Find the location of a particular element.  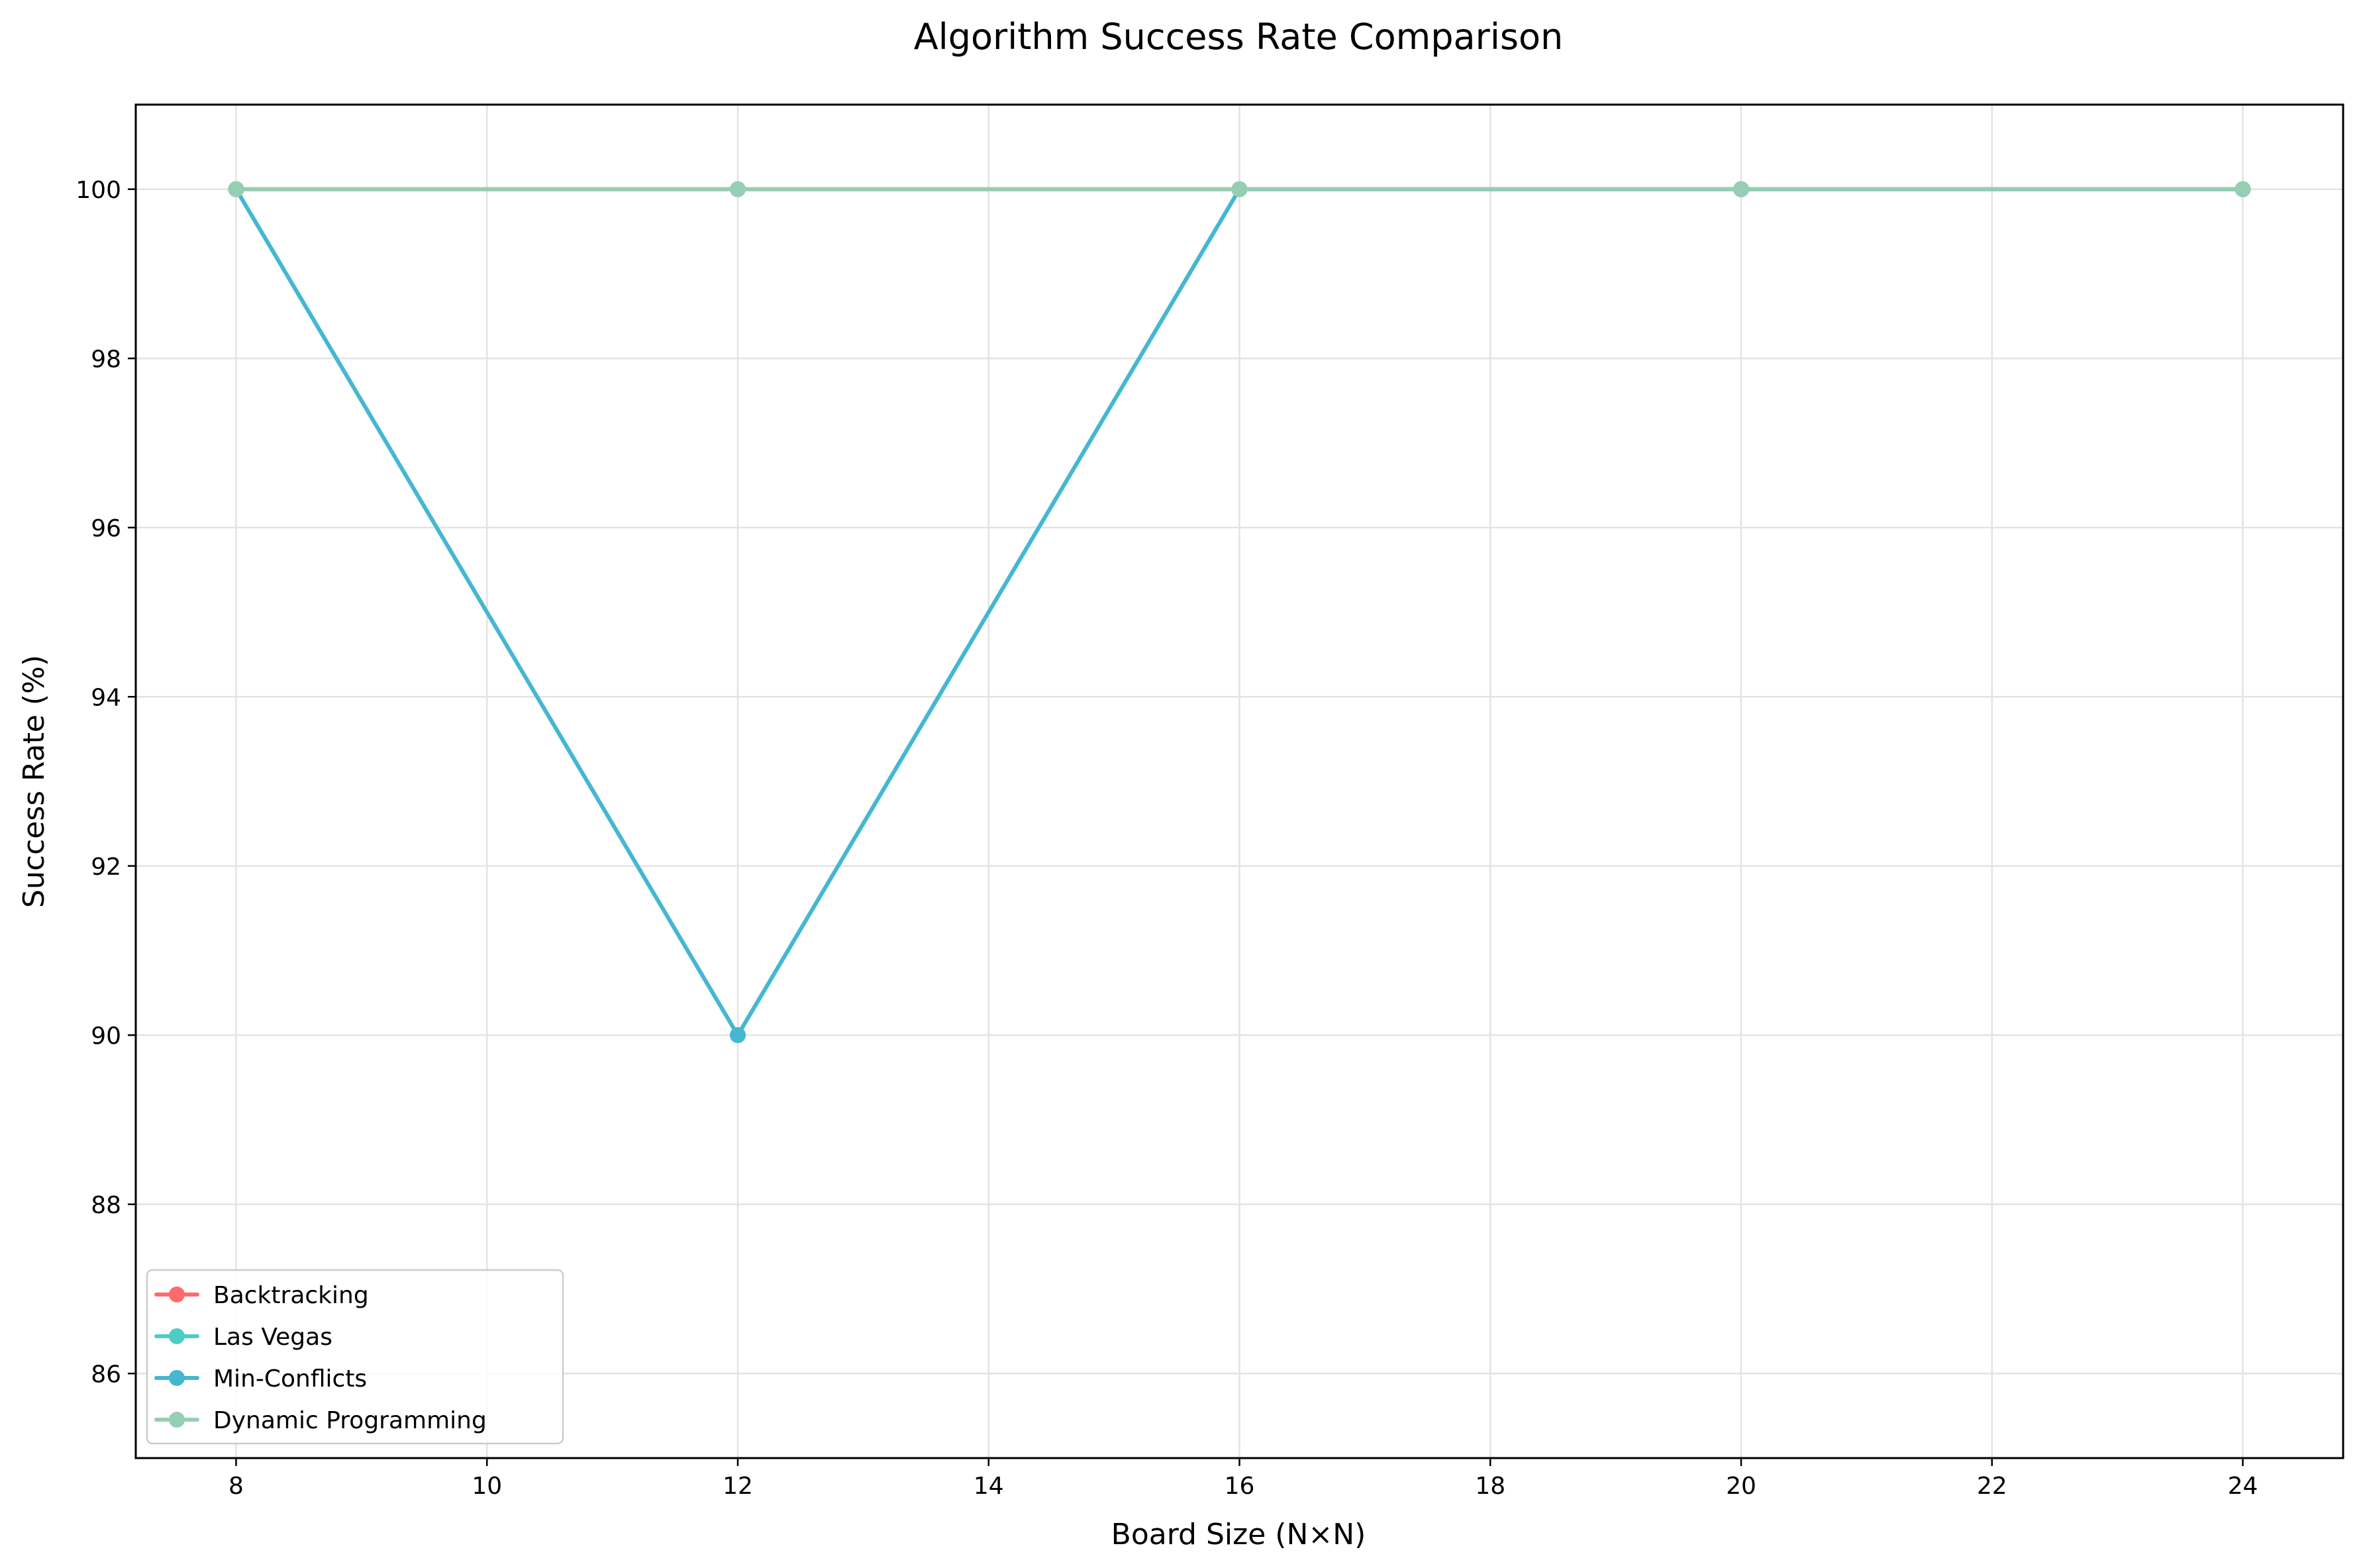

y-tick-label: 90 is located at coordinates (106, 1036).